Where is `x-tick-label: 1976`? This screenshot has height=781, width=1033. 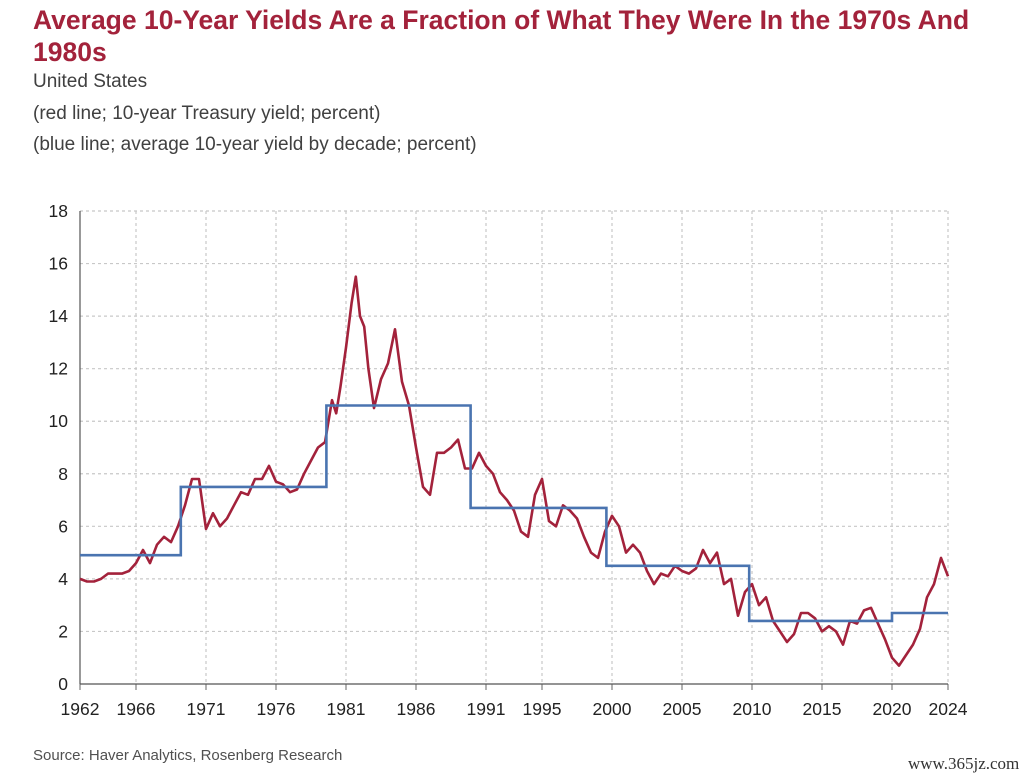 x-tick-label: 1976 is located at coordinates (276, 709).